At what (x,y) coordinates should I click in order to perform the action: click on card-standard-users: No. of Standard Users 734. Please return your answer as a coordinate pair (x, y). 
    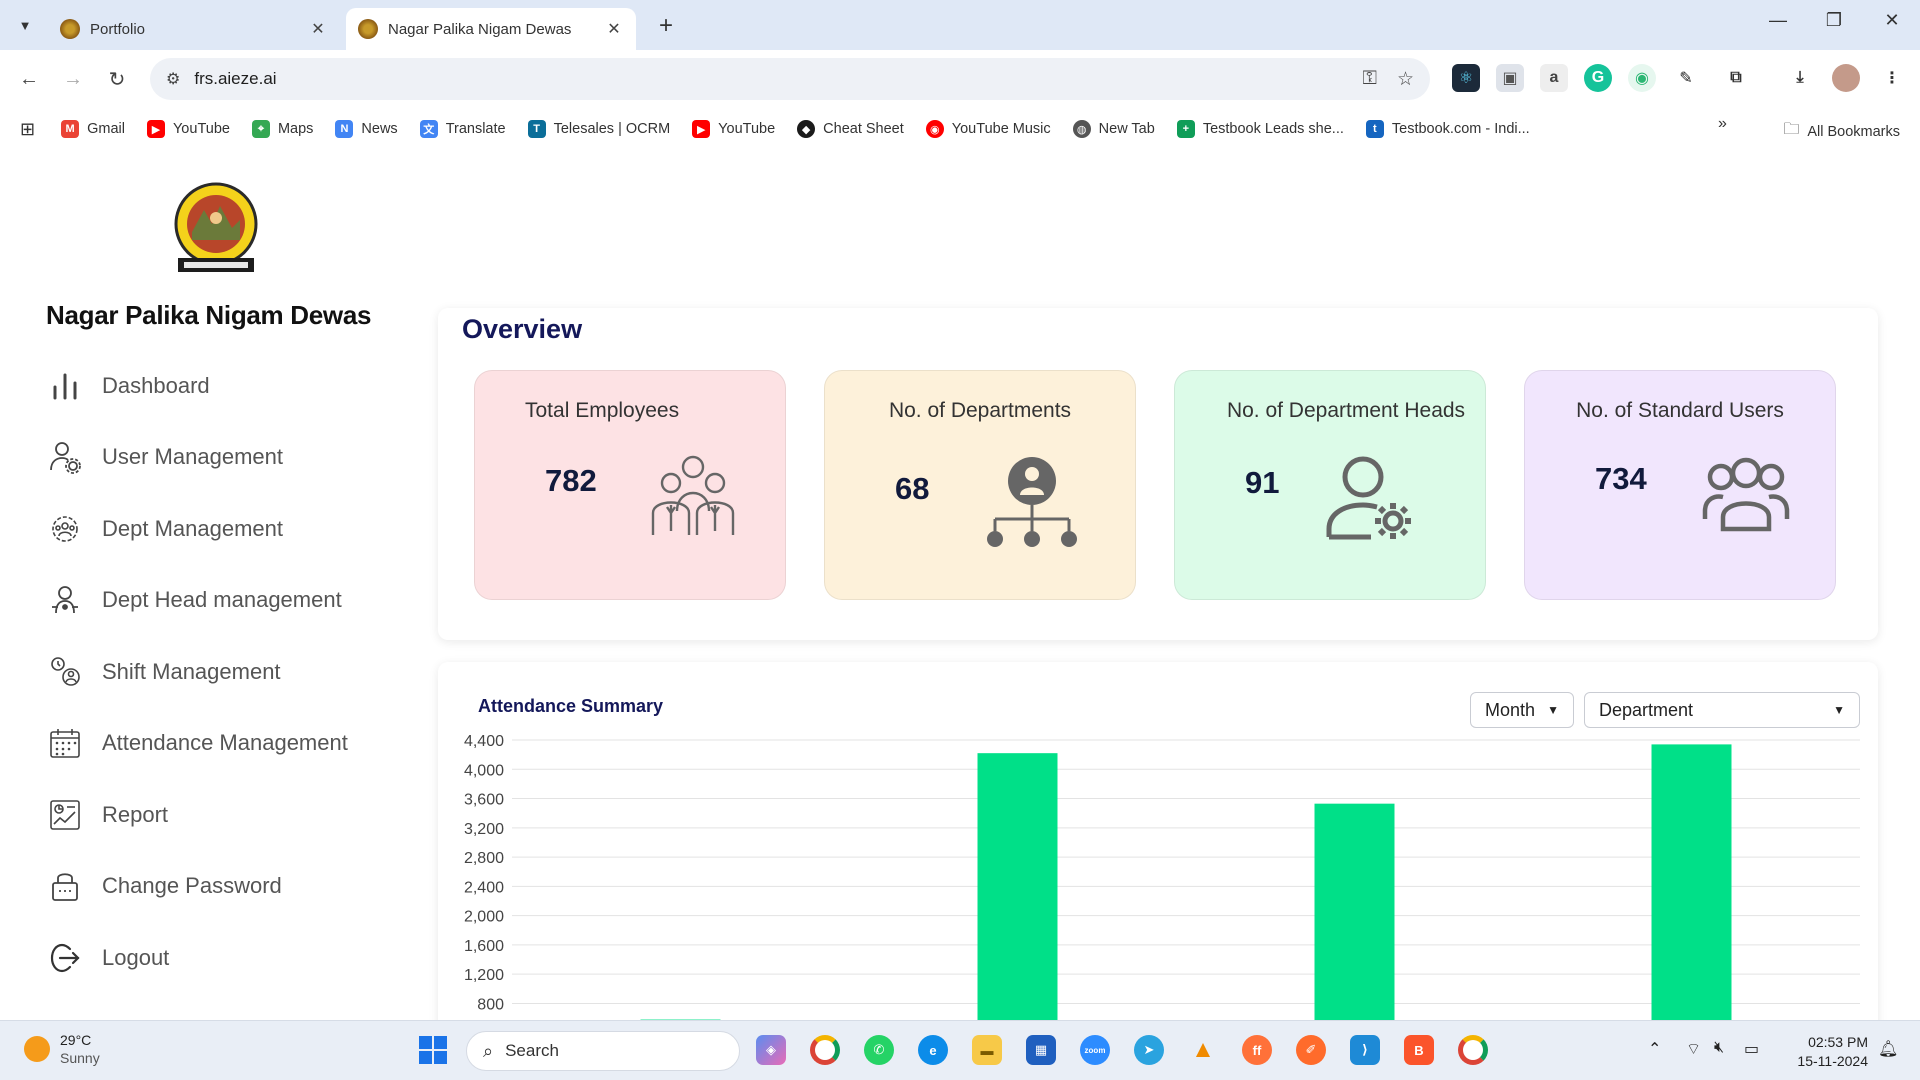
    Looking at the image, I should click on (1680, 485).